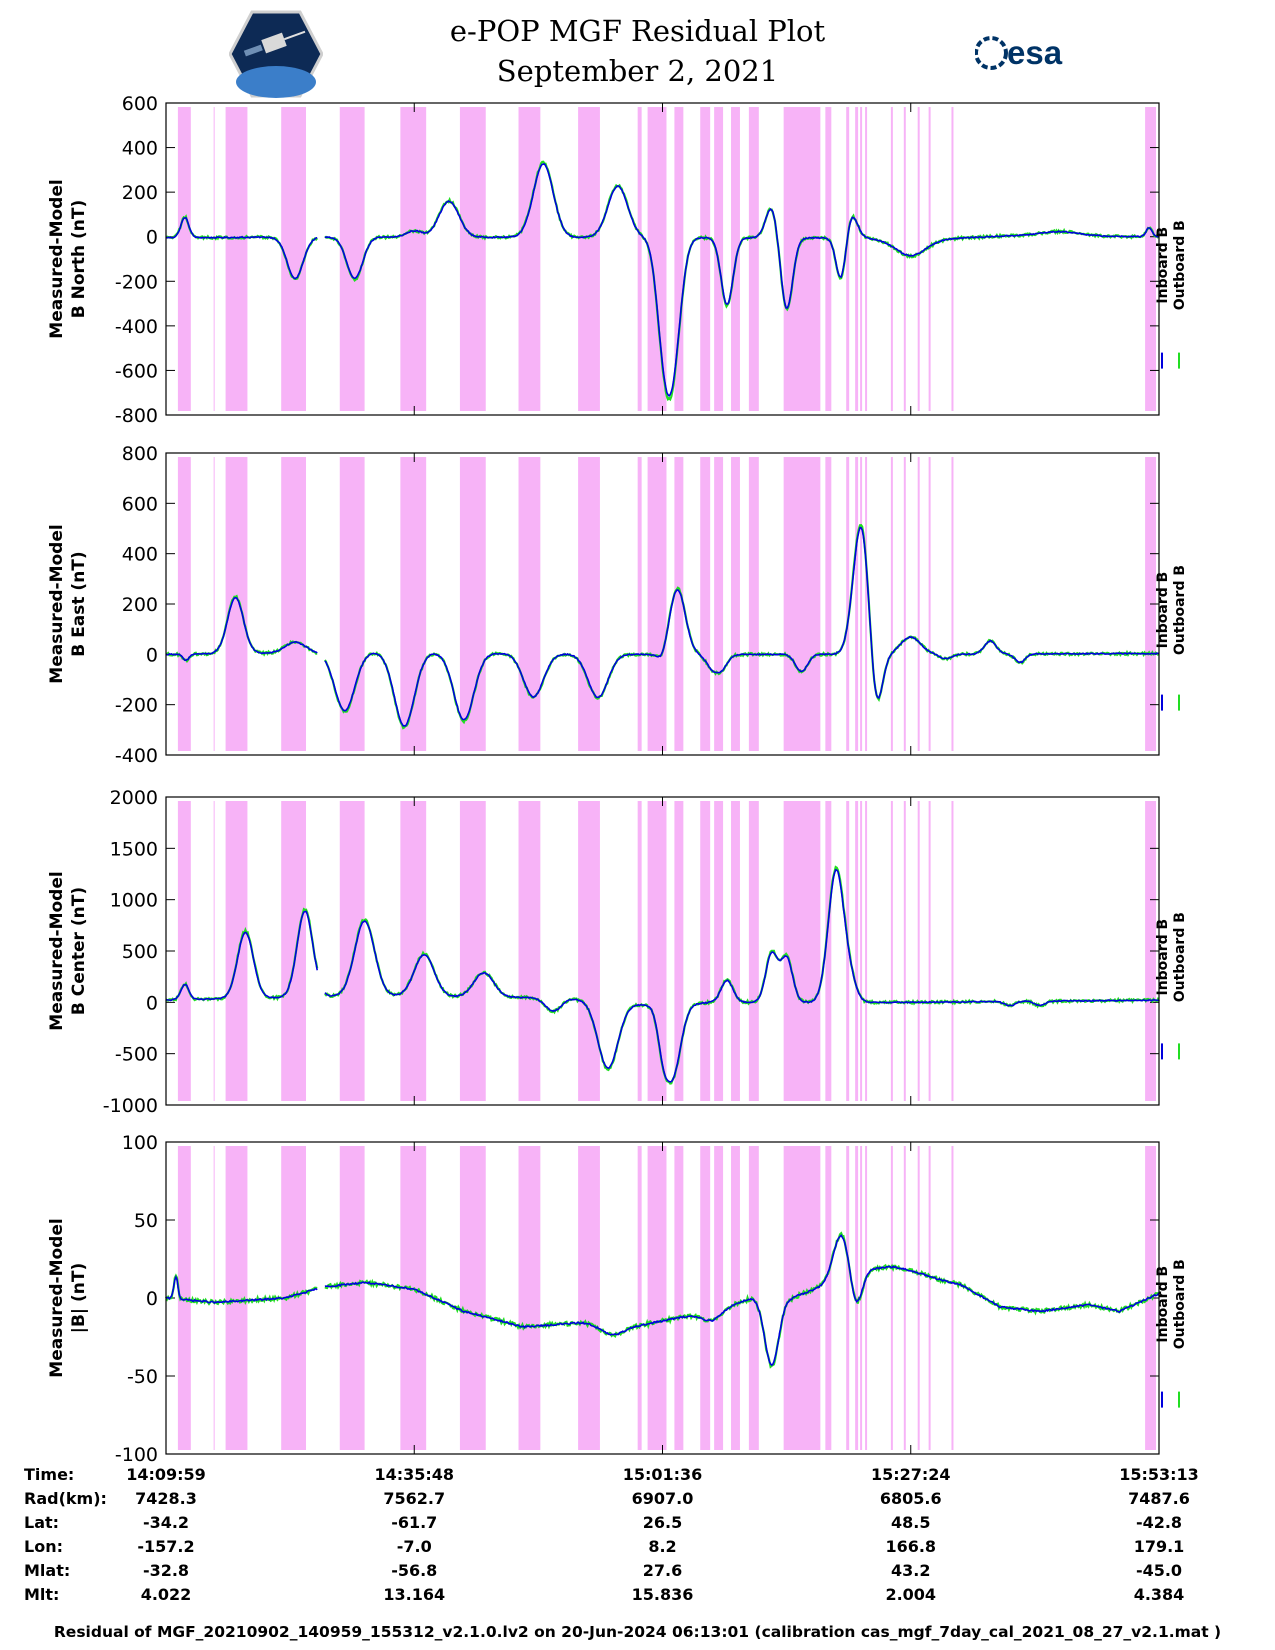  Describe the element at coordinates (136, 706) in the screenshot. I see `y-tick-label: -200` at that location.